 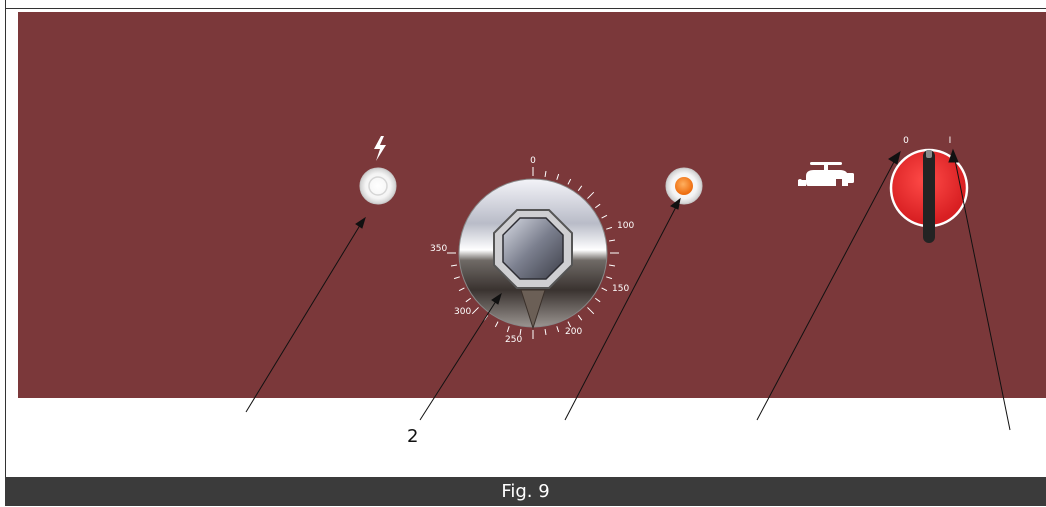 What do you see at coordinates (413, 436) in the screenshot?
I see `callout-number: 2` at bounding box center [413, 436].